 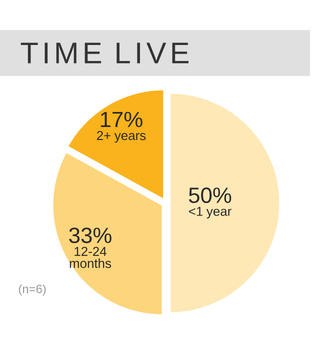 I want to click on chart-title: TIME LIVE, so click(x=104, y=53).